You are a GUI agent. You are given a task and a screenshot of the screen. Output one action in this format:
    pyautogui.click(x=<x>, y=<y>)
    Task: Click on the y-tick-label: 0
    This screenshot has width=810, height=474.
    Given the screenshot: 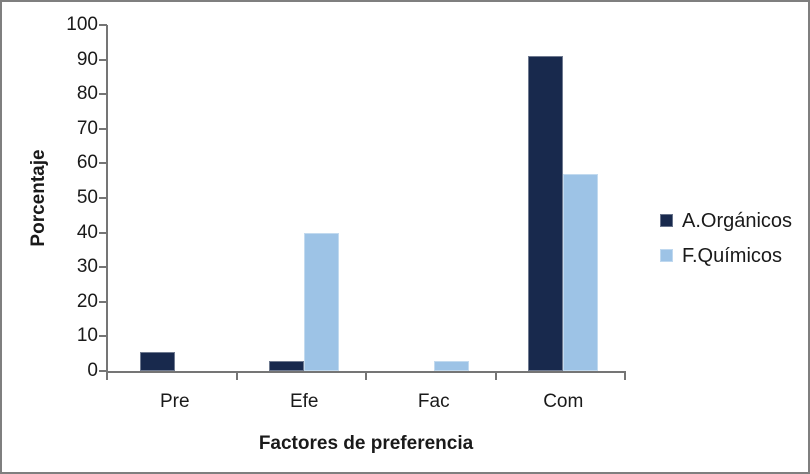 What is the action you would take?
    pyautogui.click(x=92, y=370)
    